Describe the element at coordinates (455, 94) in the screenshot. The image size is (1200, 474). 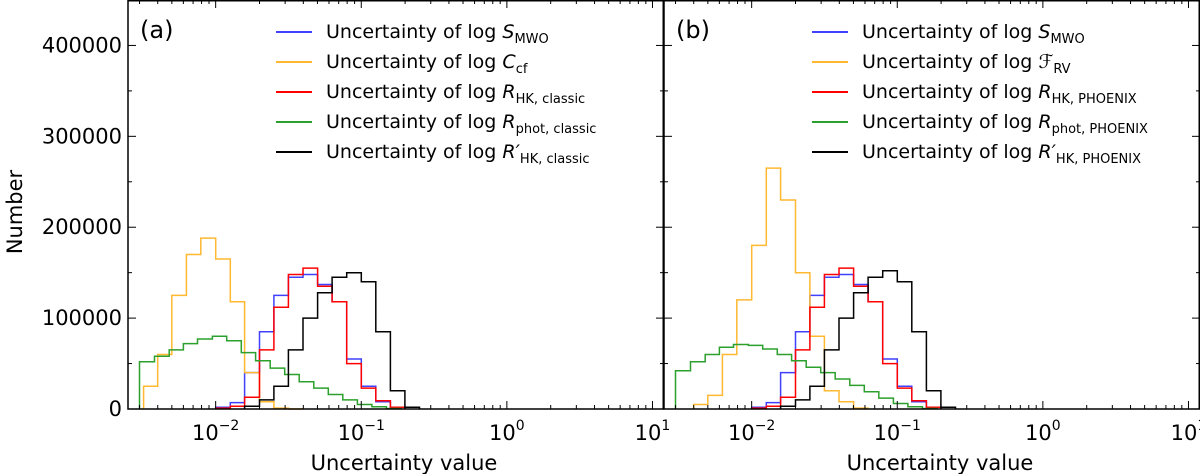
I see `legend-label: Uncertainty of log RHK, classic` at that location.